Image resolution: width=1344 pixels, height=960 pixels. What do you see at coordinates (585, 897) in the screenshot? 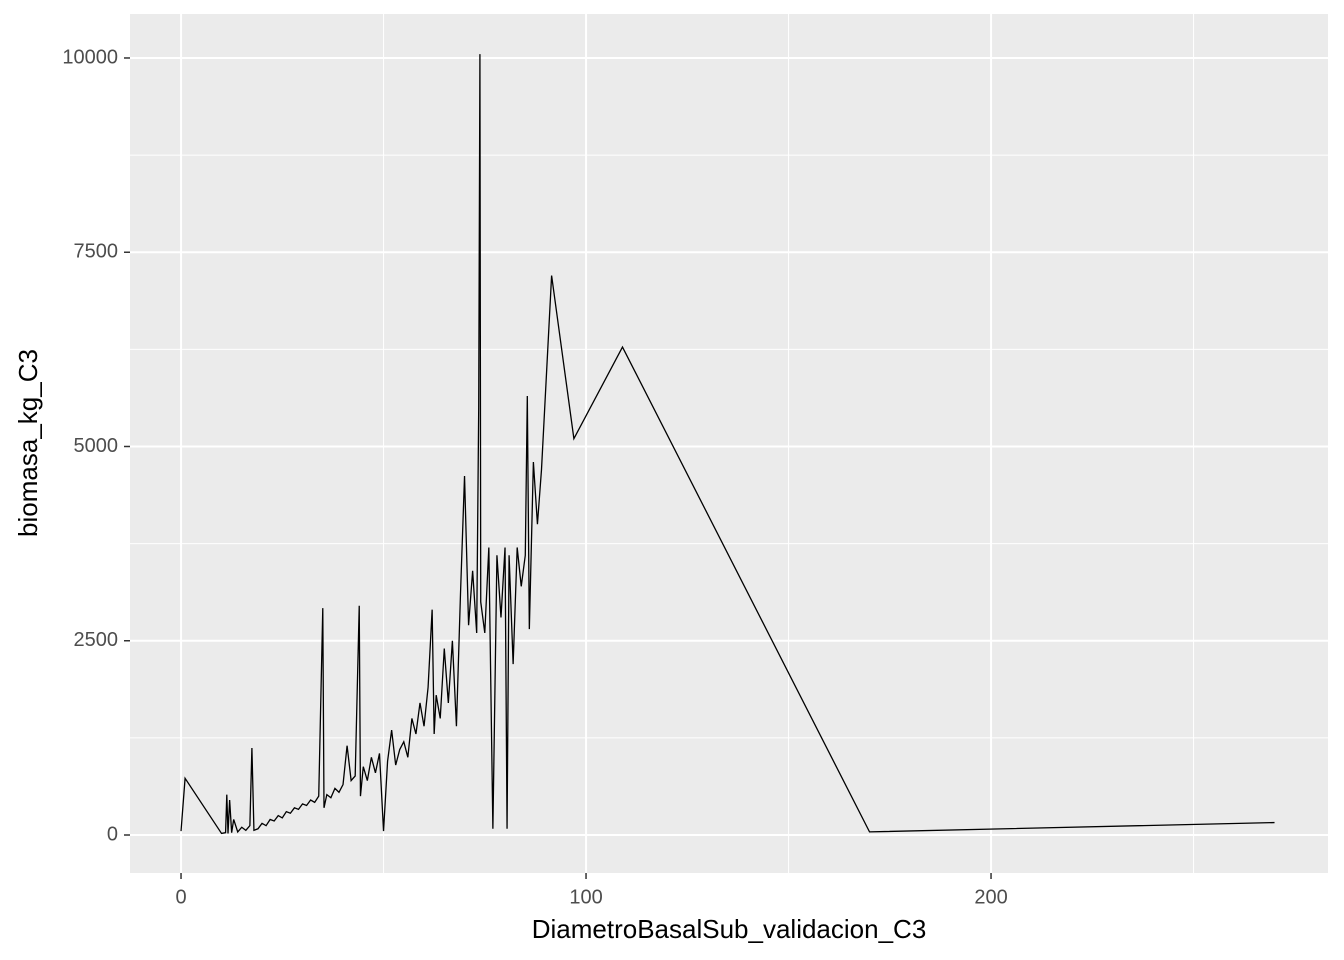
I see `x-tick-label: 100` at bounding box center [585, 897].